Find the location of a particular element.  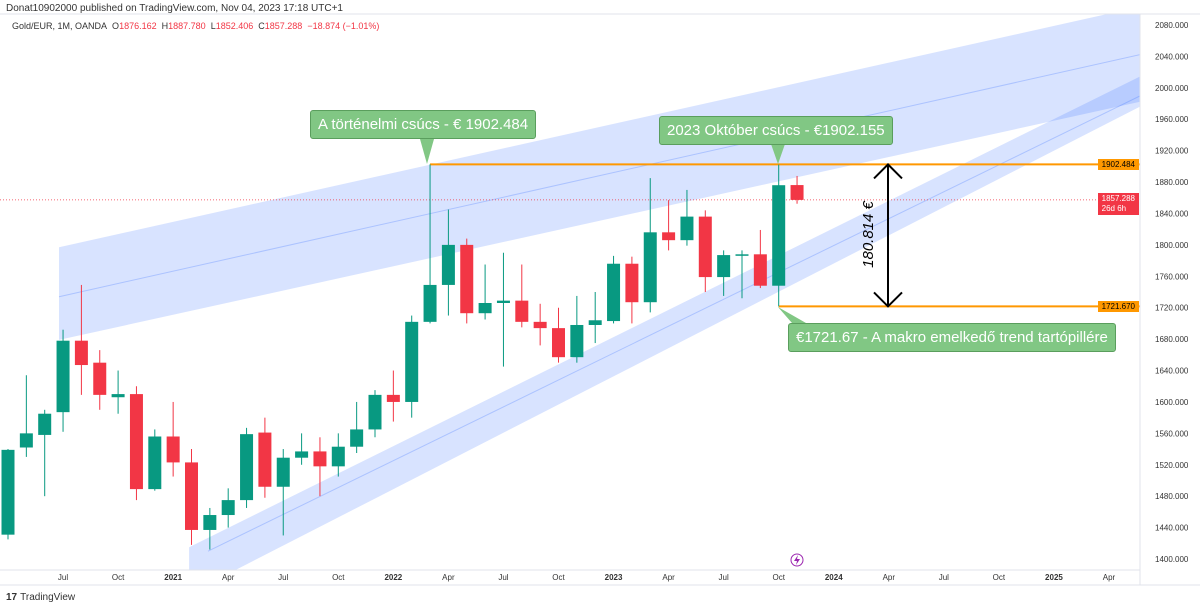

time-tick-label: 2023 is located at coordinates (614, 577).